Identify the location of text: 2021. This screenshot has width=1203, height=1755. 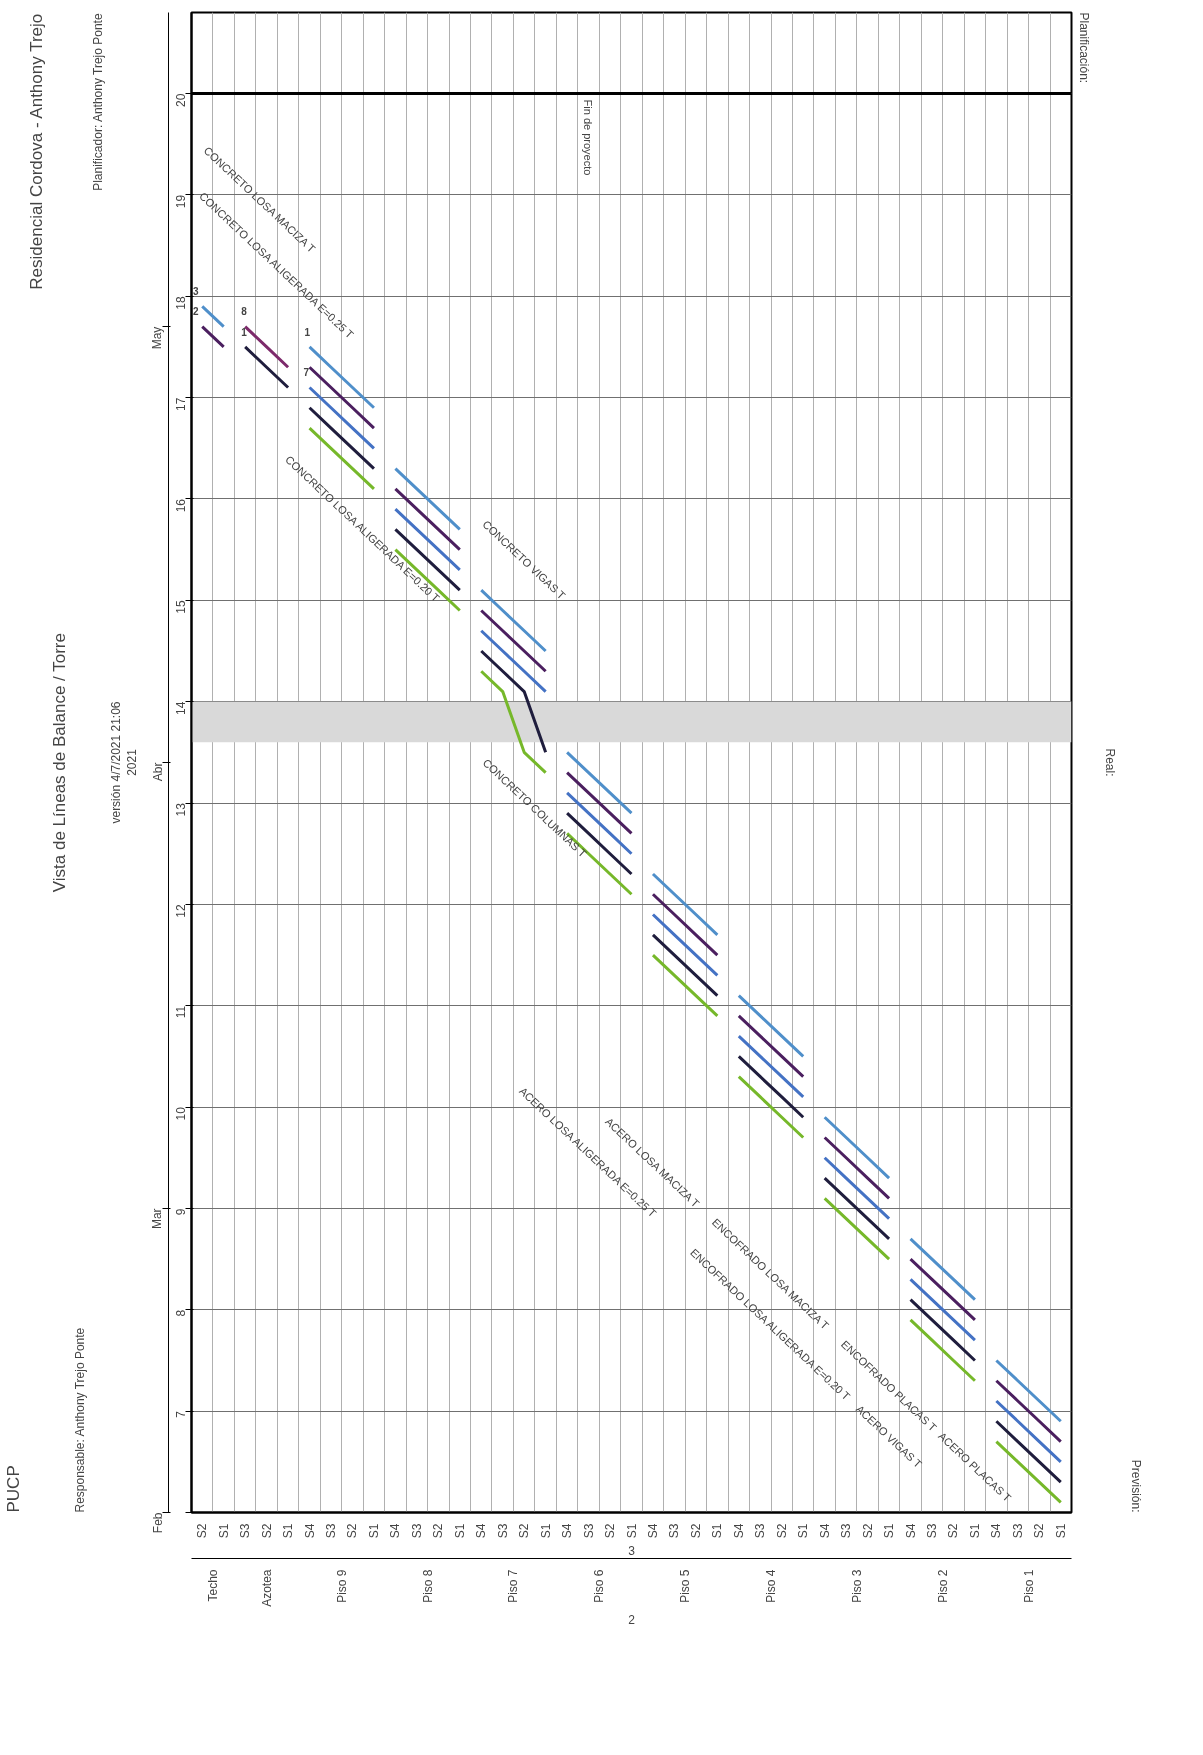
(131, 762).